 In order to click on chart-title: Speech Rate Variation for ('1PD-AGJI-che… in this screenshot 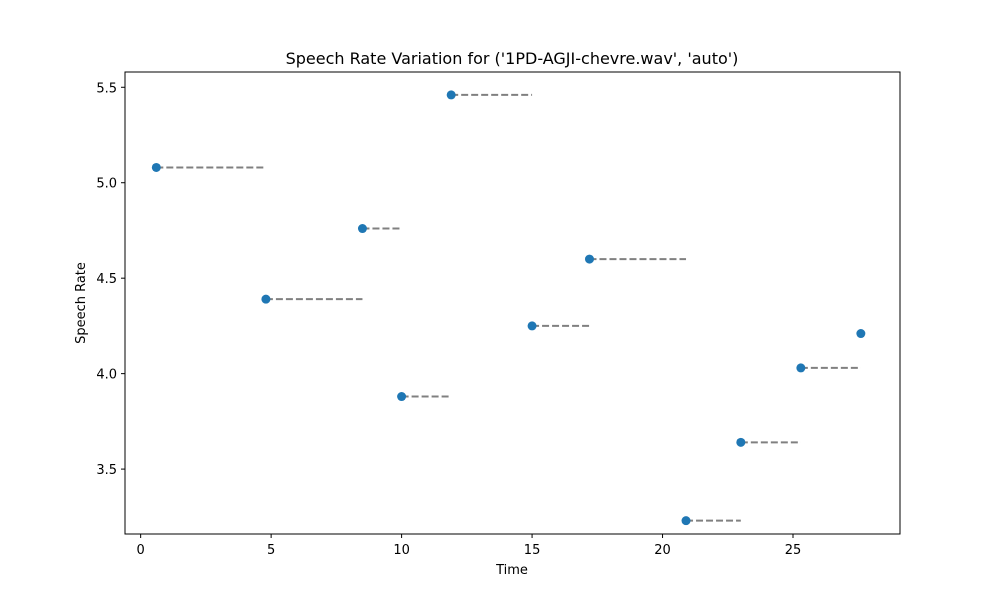, I will do `click(512, 58)`.